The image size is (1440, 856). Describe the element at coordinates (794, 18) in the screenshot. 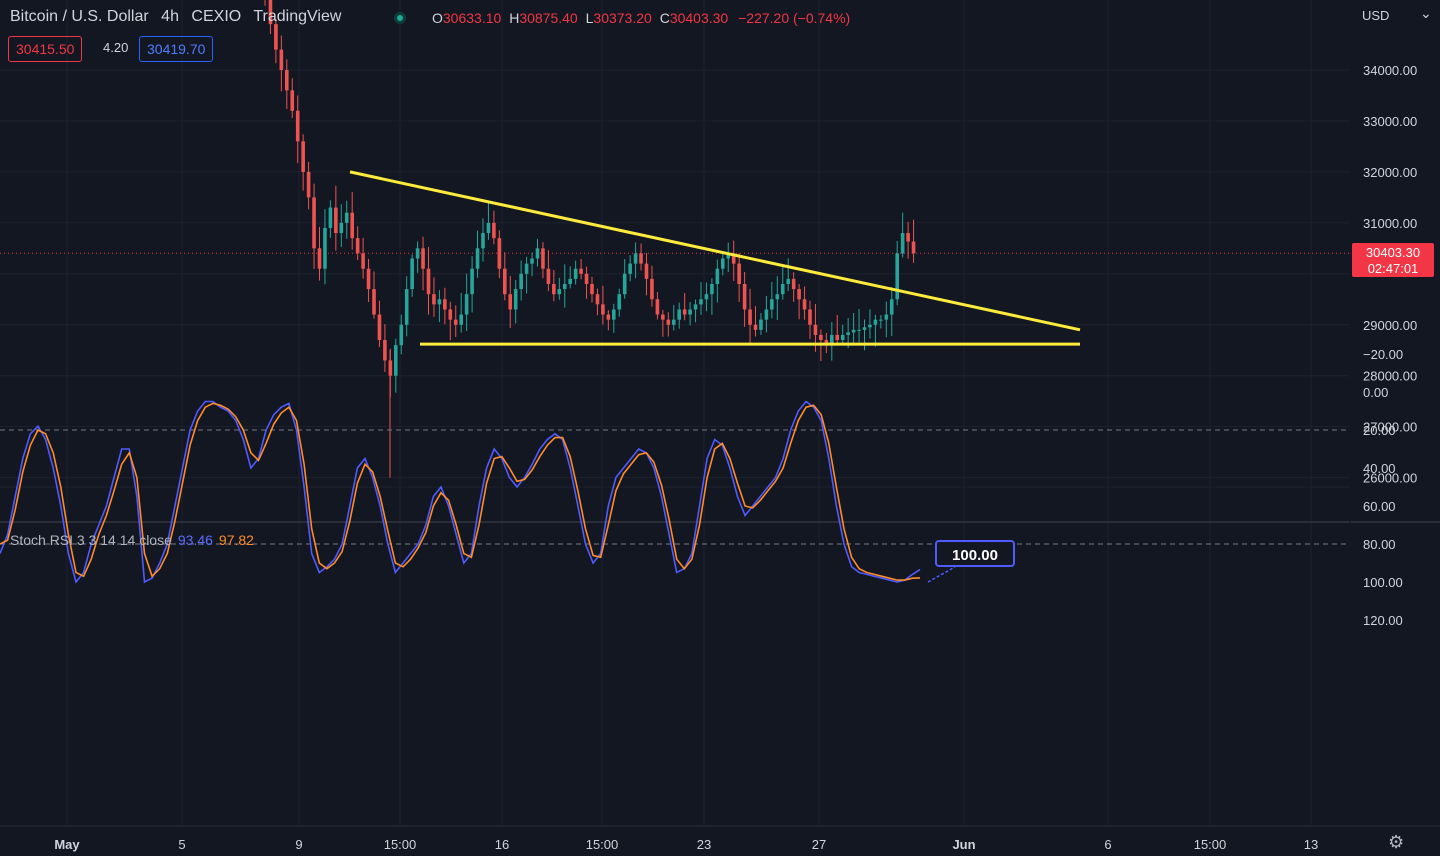

I see `change-value: −227.20 (−0.74%)` at that location.